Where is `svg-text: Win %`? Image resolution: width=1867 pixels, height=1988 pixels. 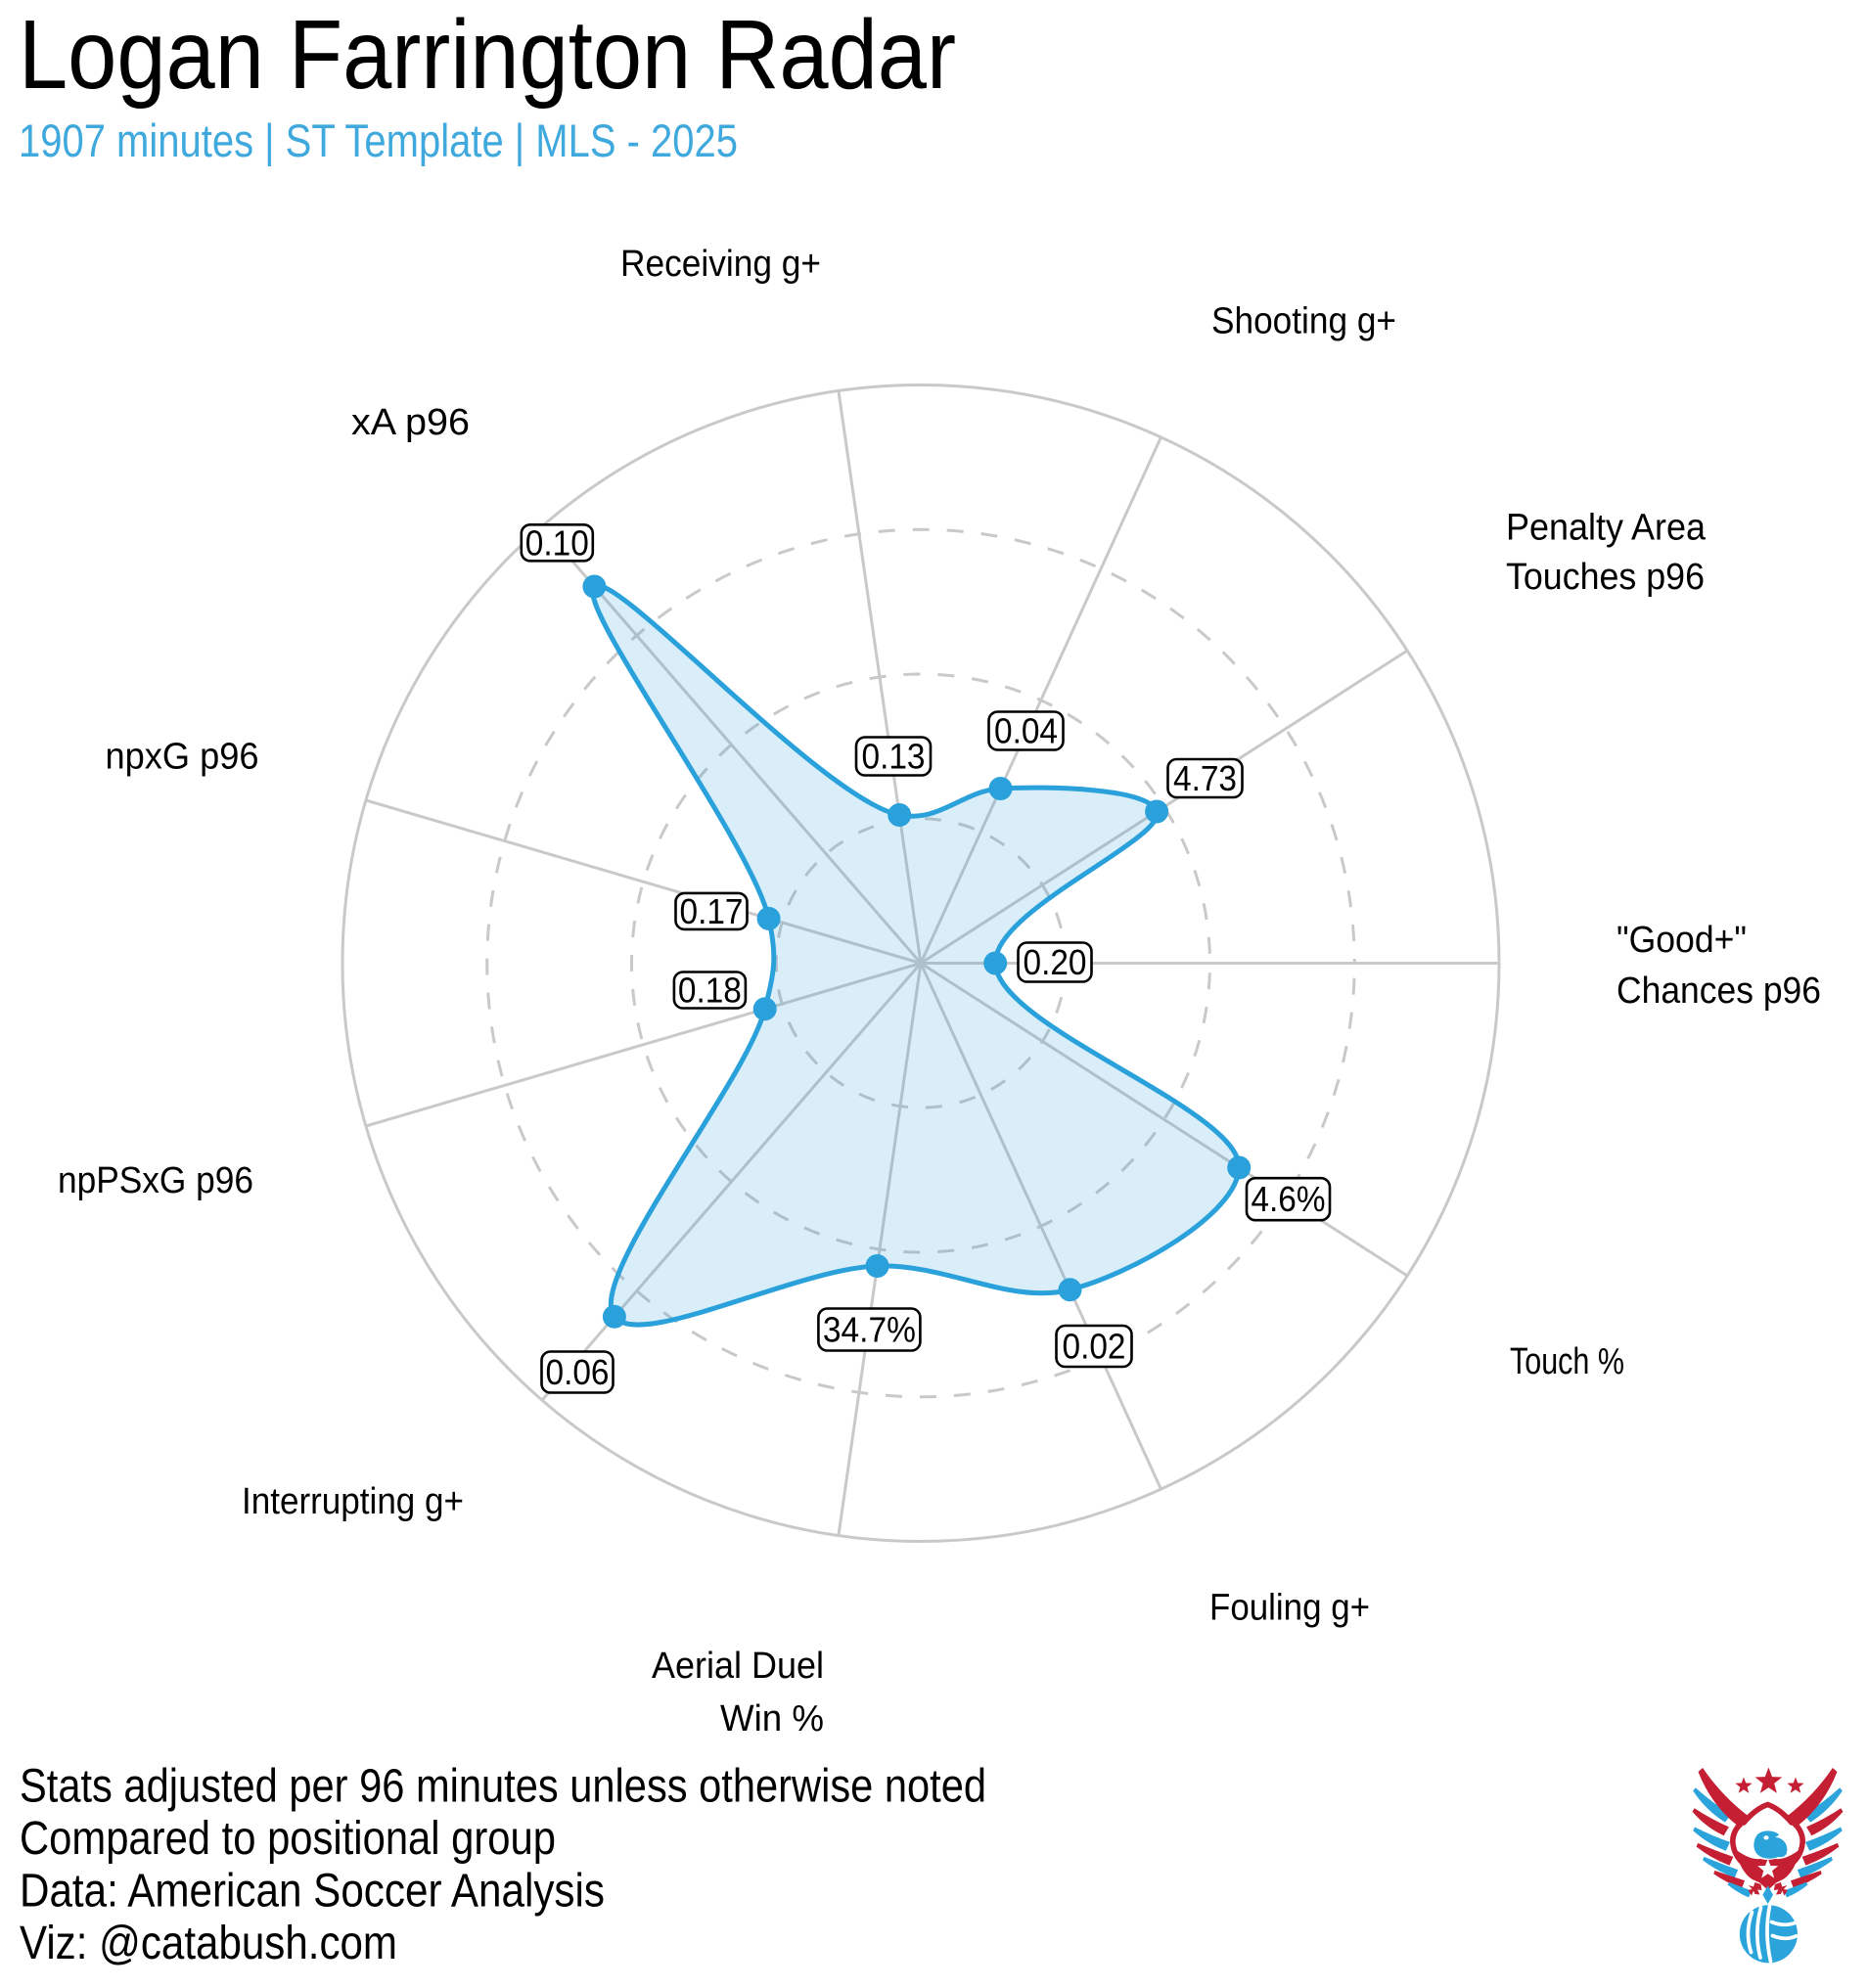
svg-text: Win % is located at coordinates (772, 1719).